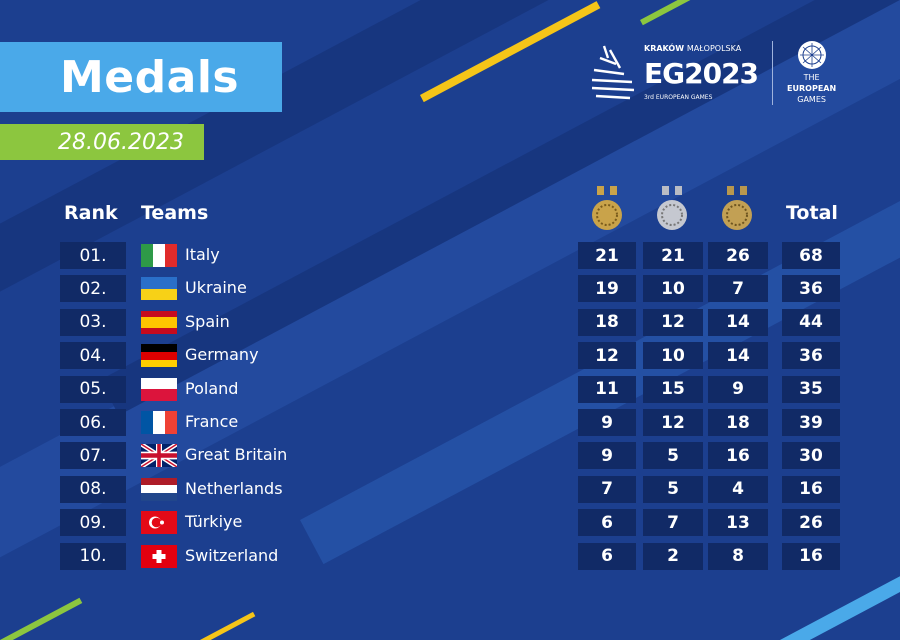 Image resolution: width=900 pixels, height=640 pixels. What do you see at coordinates (159, 356) in the screenshot?
I see `flag-germany-icon` at bounding box center [159, 356].